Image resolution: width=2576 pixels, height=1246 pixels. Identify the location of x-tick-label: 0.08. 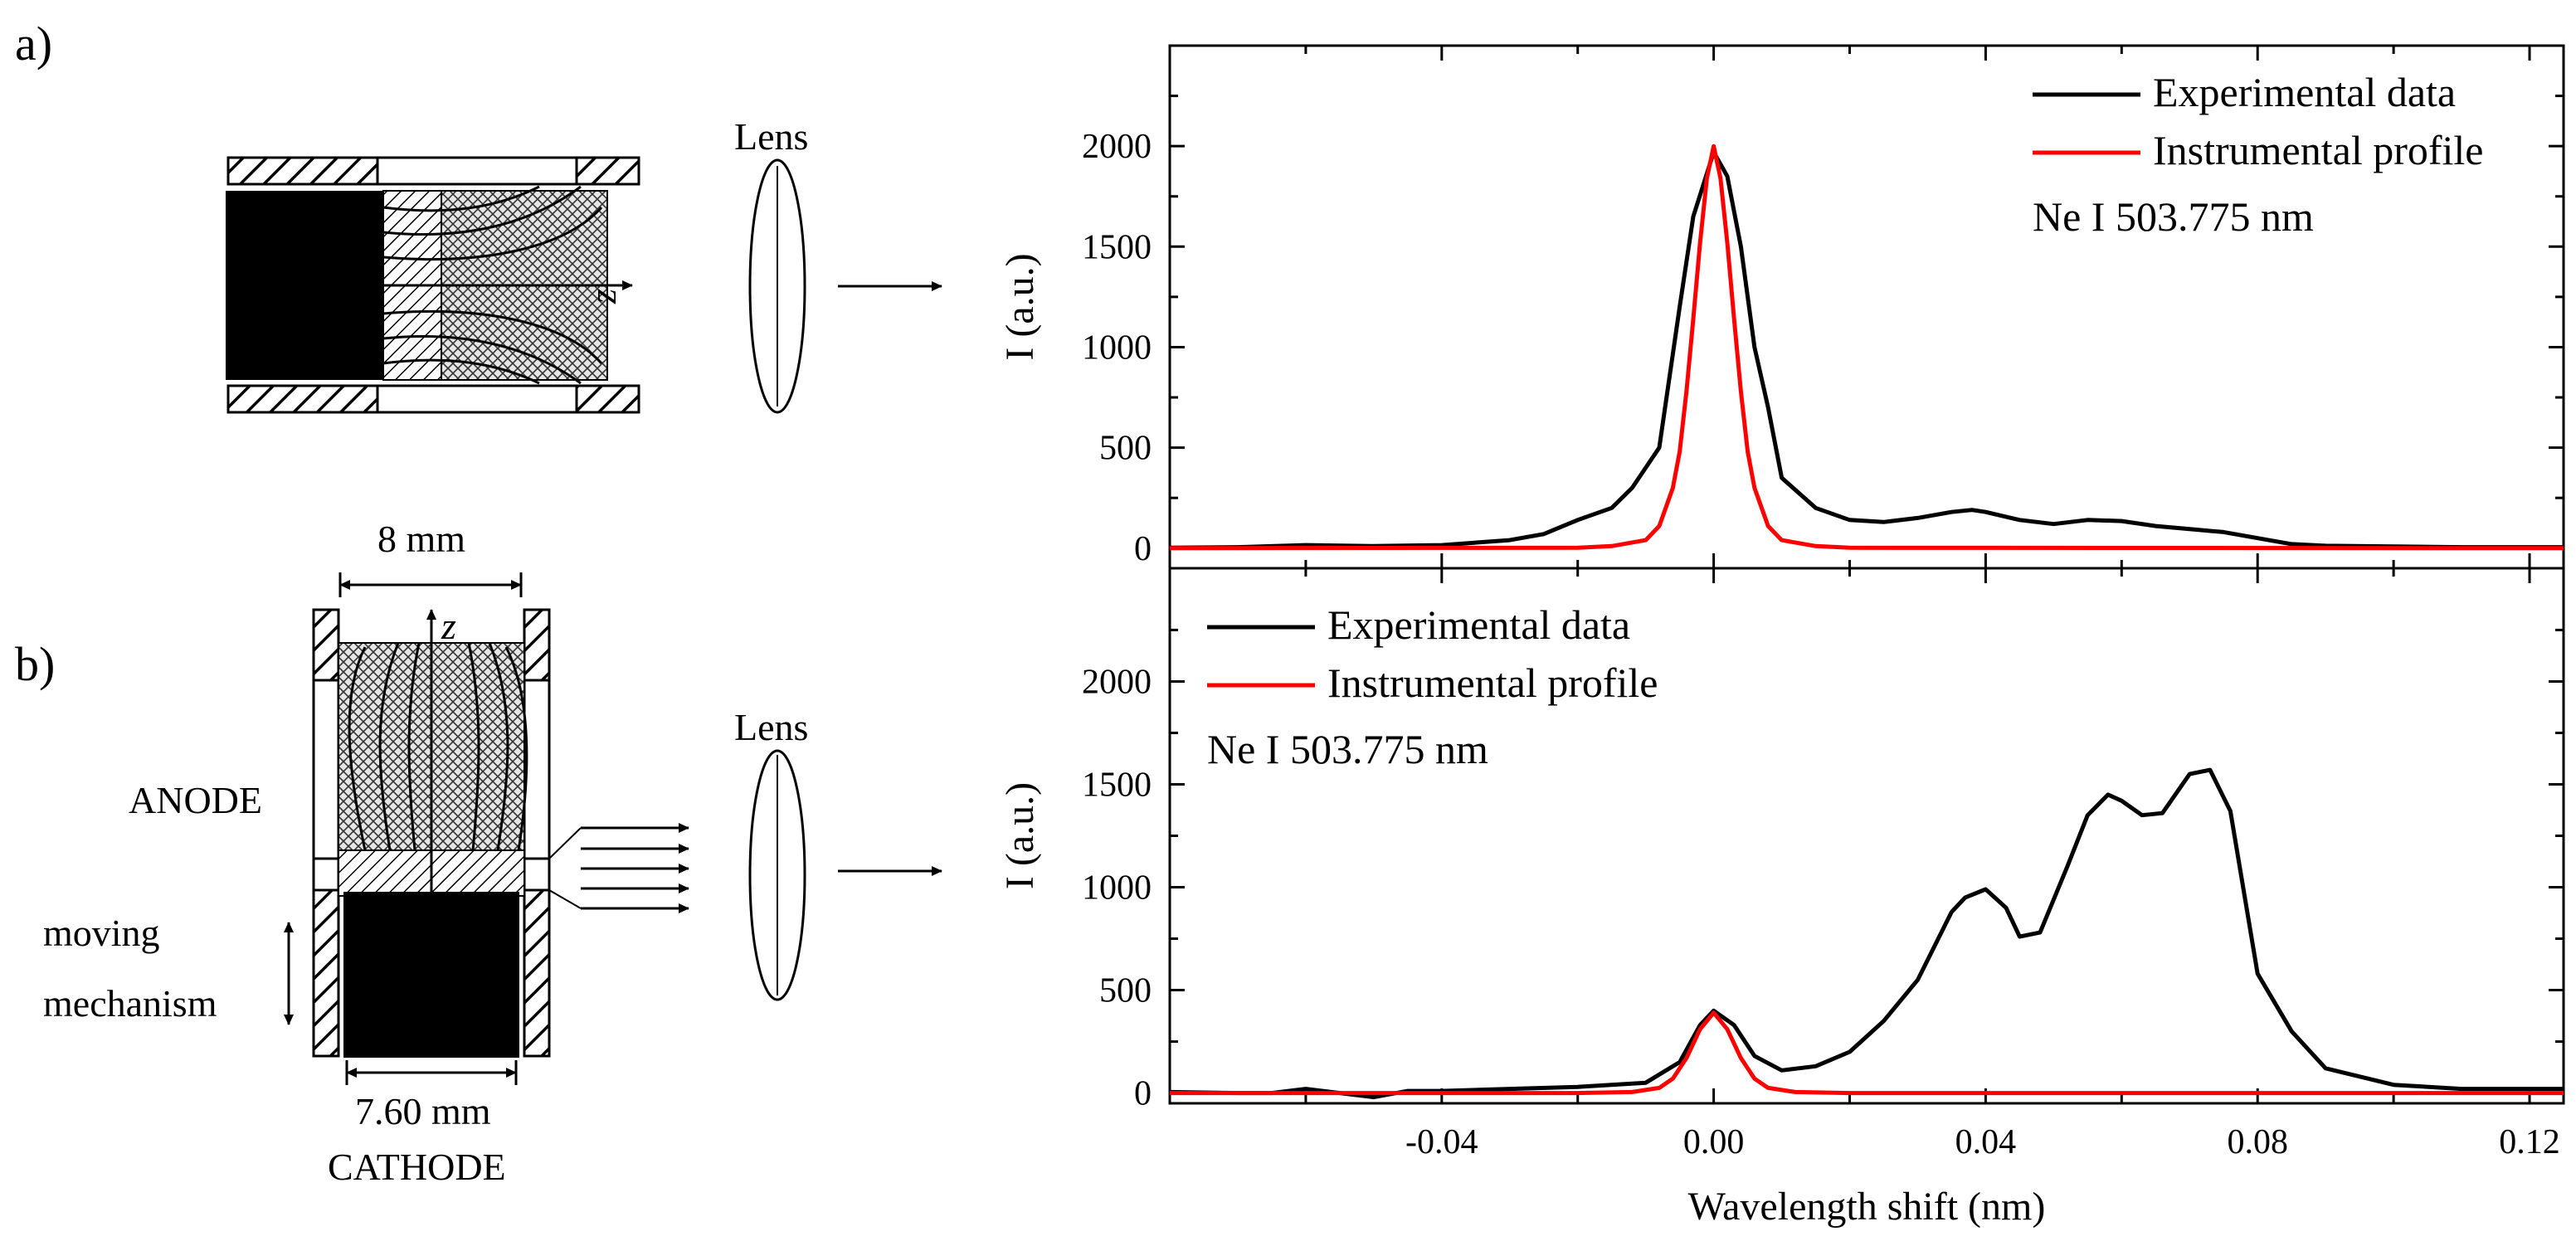
(2257, 1142).